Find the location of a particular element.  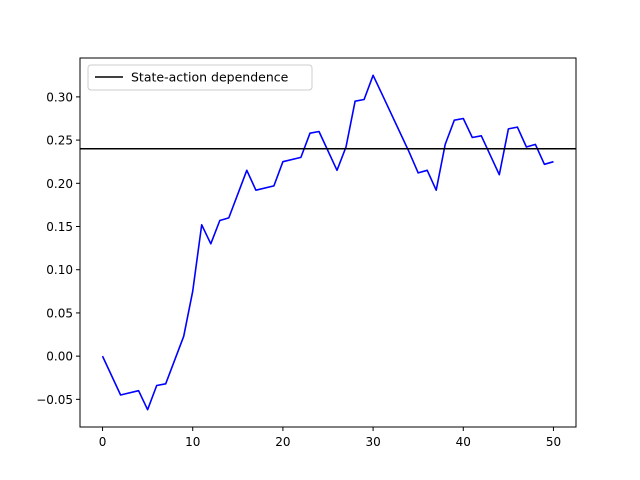

legend-label: State-action dependence is located at coordinates (210, 77).